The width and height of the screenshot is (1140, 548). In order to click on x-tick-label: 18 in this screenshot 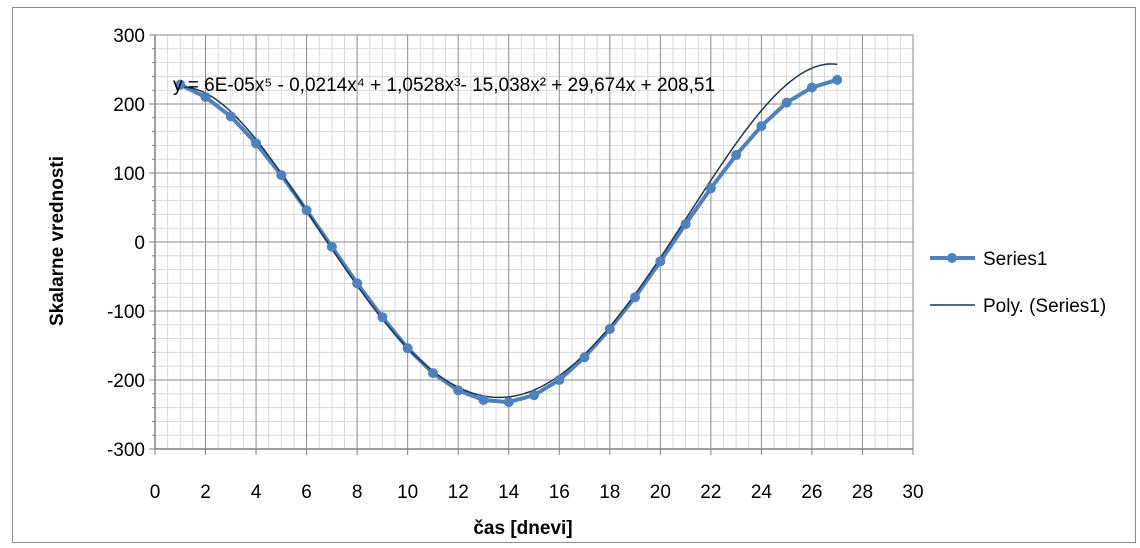, I will do `click(609, 492)`.